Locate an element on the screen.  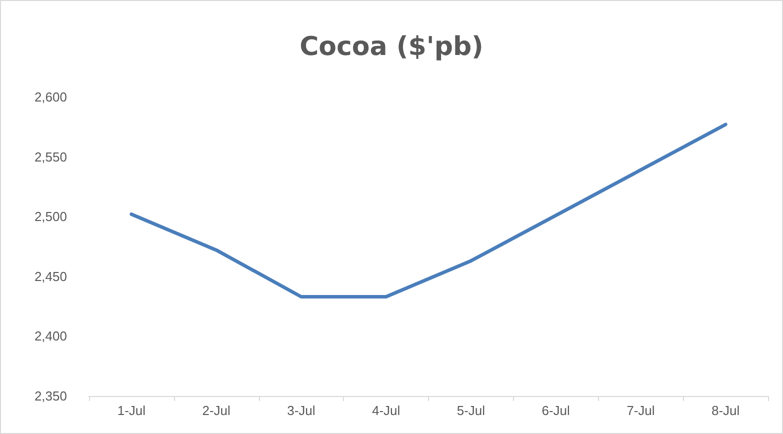
x-tick-label: 2-Jul is located at coordinates (216, 410).